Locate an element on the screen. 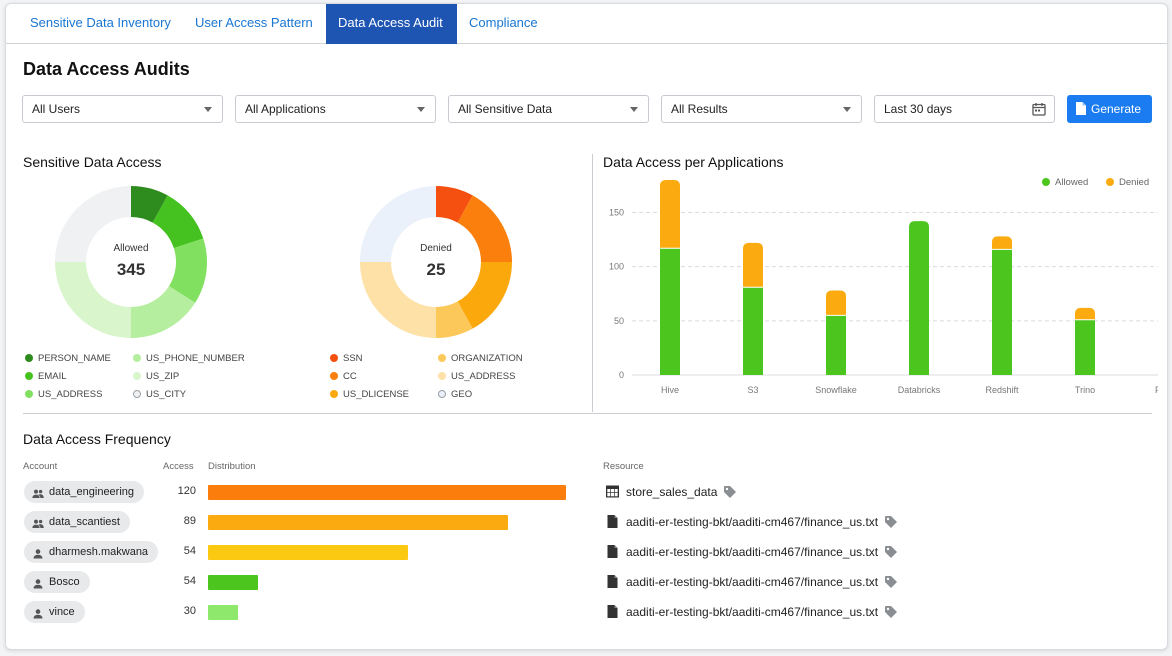 The height and width of the screenshot is (656, 1172). allowed-segment-us-phone-number is located at coordinates (187, 270).